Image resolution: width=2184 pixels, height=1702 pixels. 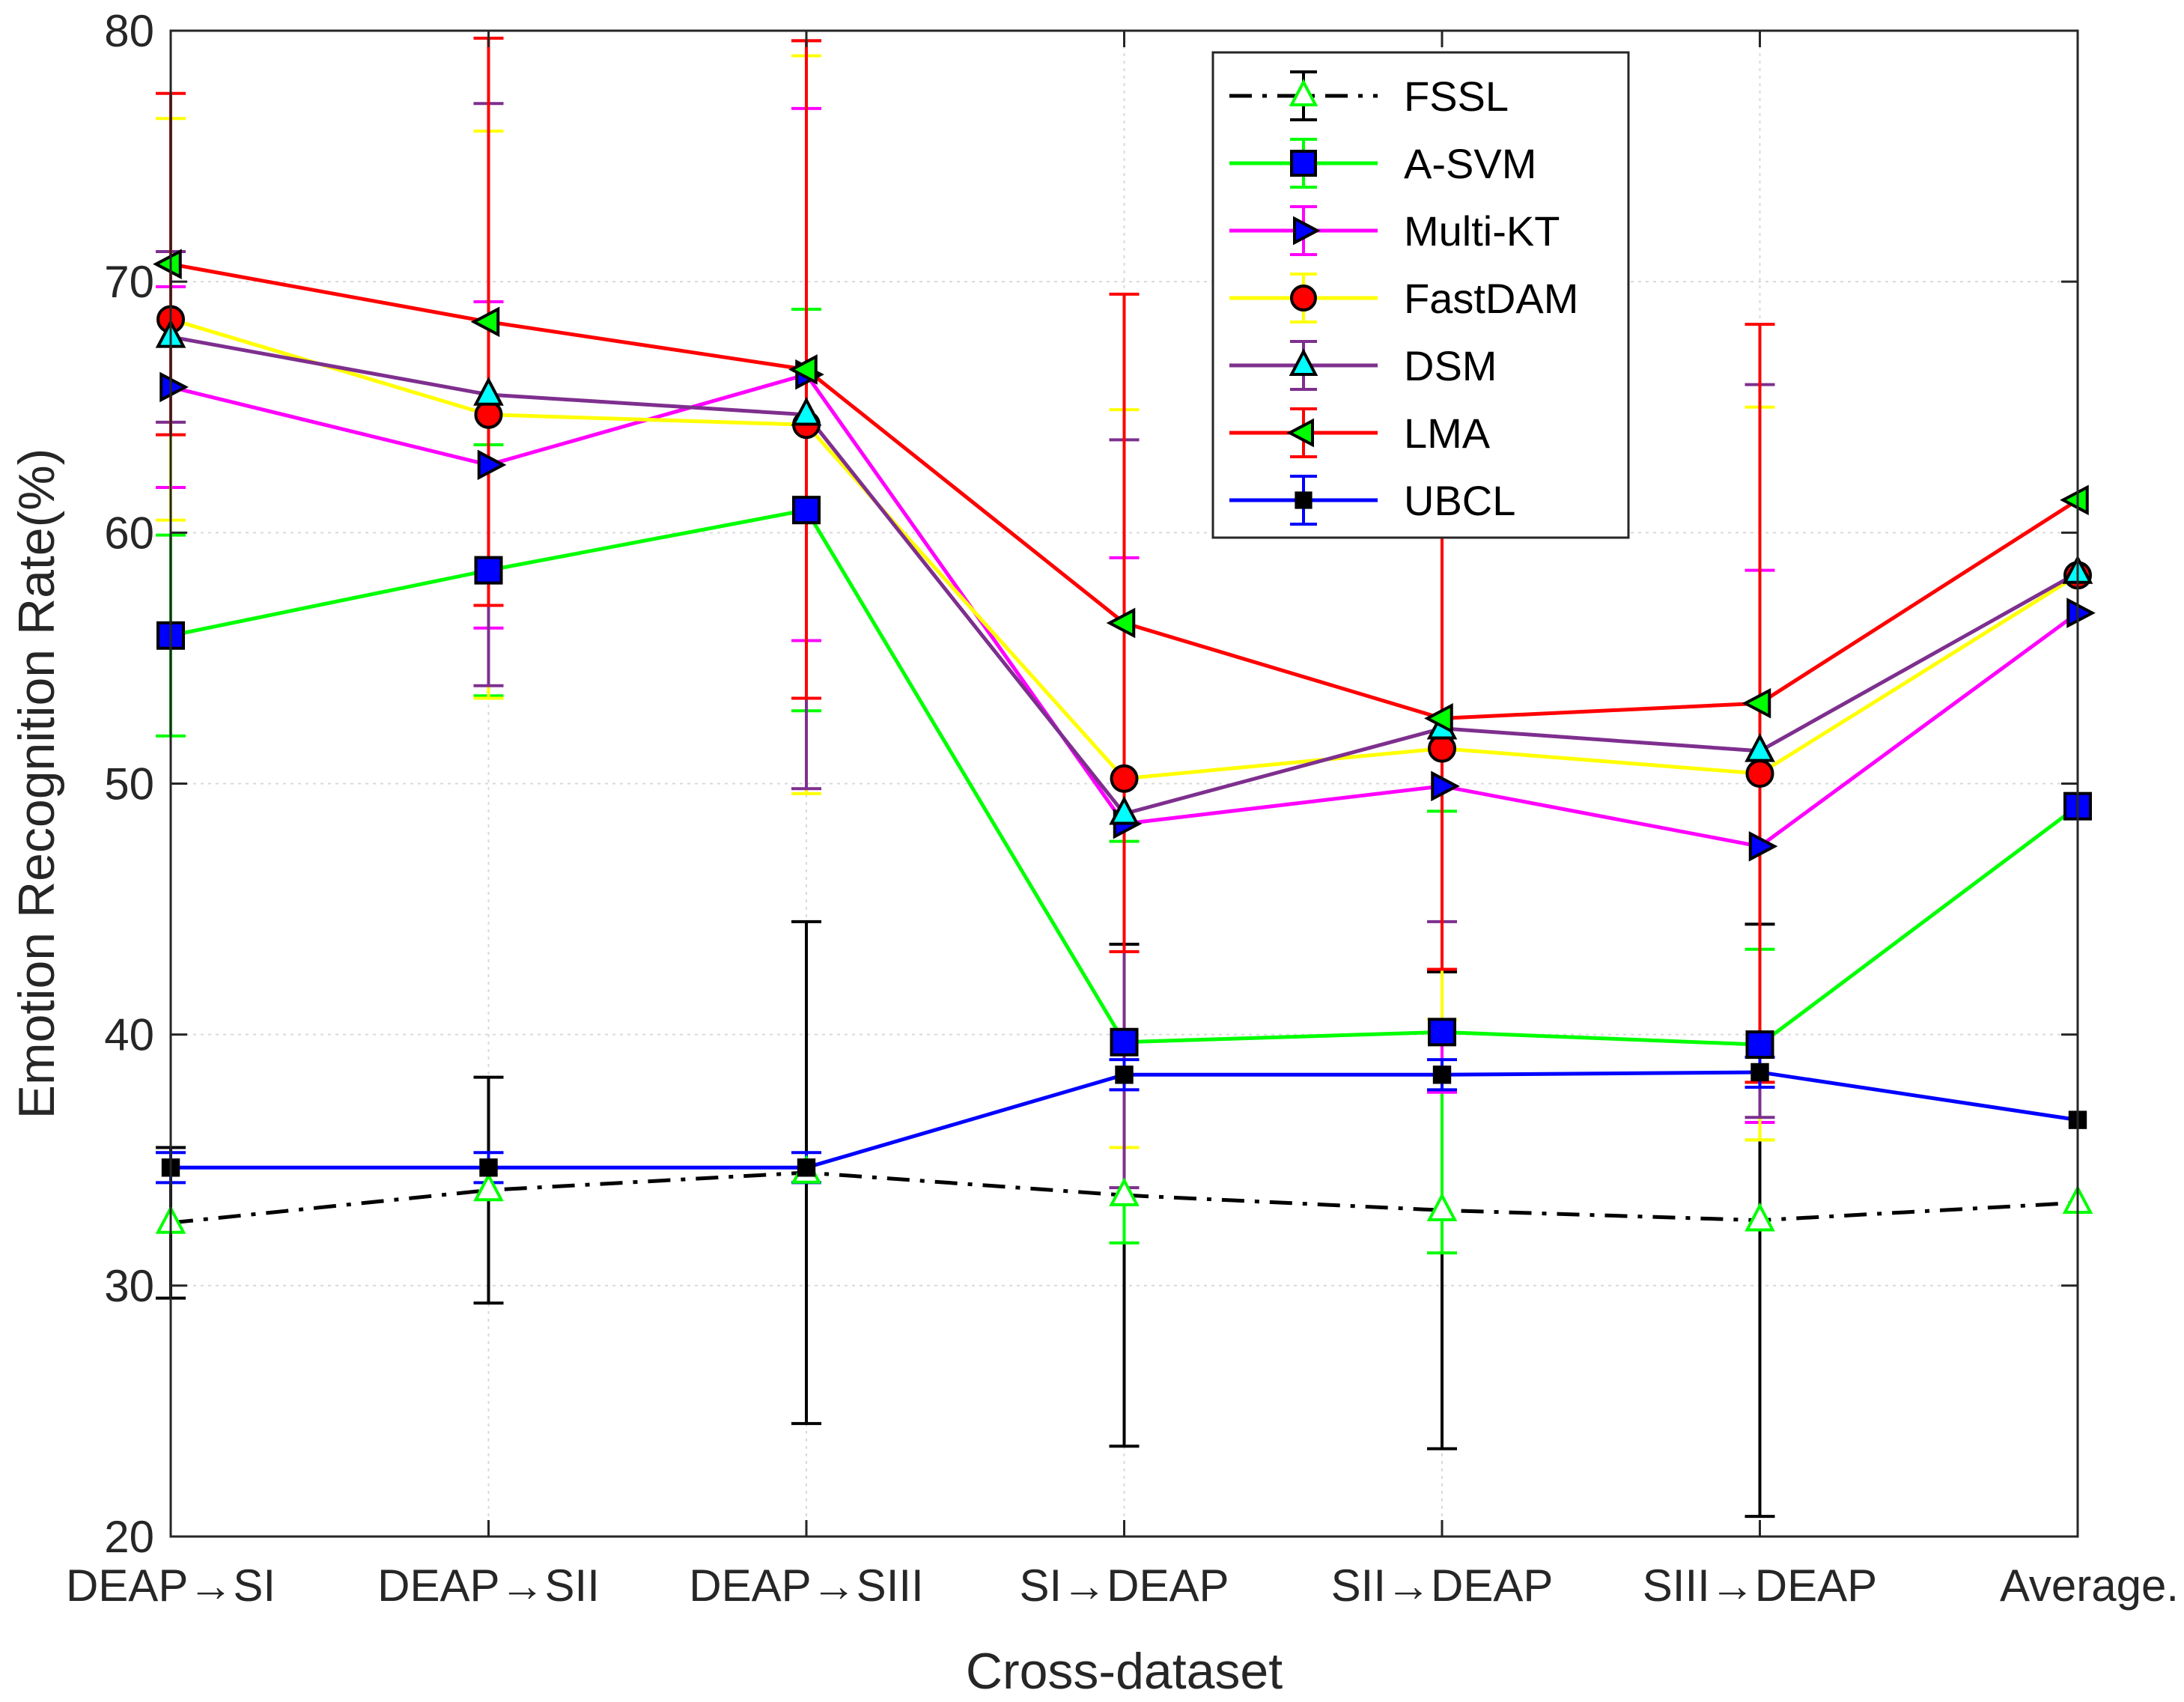 I want to click on lma-legend-label: LMA, so click(x=1447, y=433).